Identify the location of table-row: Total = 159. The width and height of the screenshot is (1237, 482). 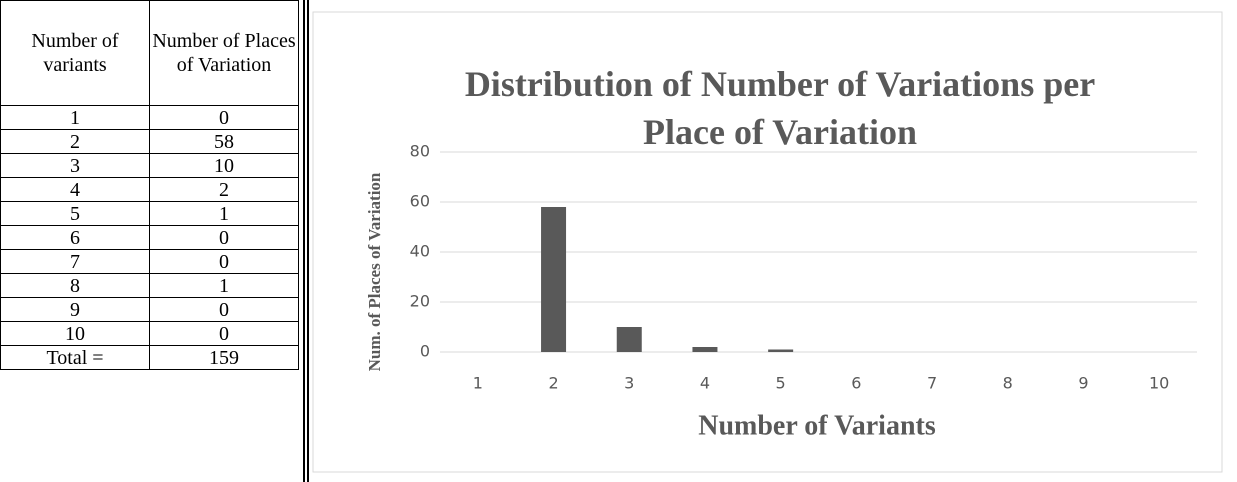
(149, 357).